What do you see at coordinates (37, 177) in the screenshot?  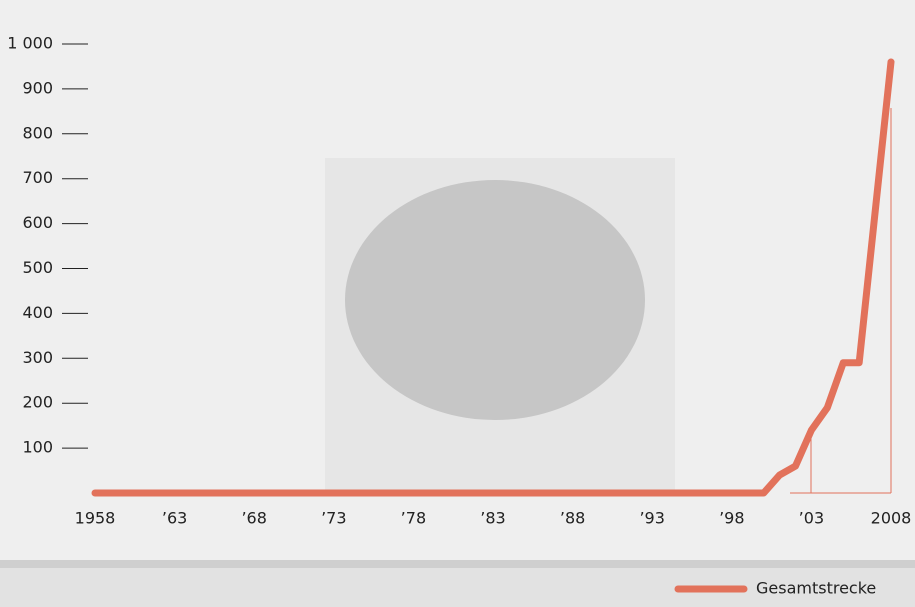 I see `y-tick-label: 700` at bounding box center [37, 177].